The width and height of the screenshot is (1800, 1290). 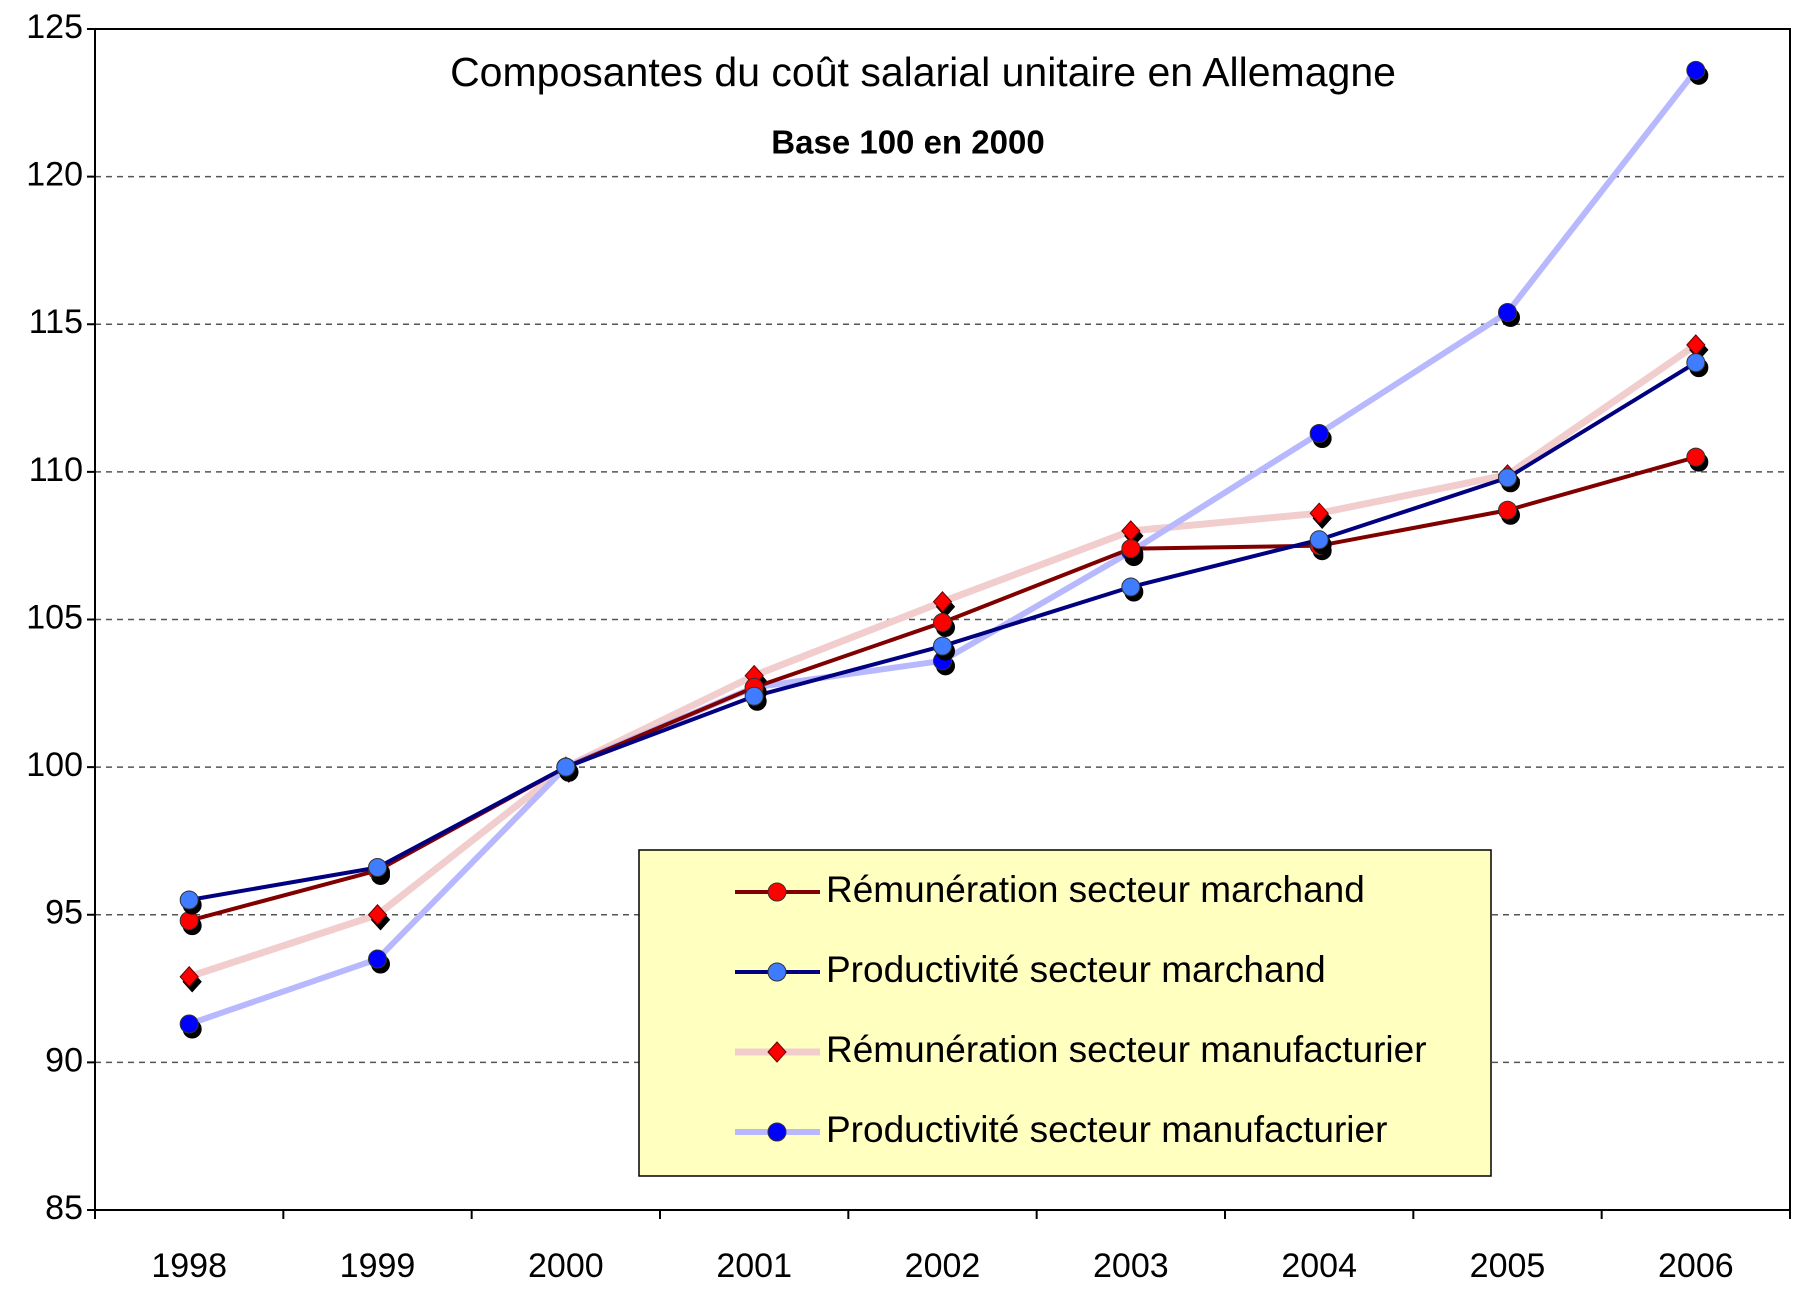 I want to click on x-tick-label: 1999, so click(x=378, y=1266).